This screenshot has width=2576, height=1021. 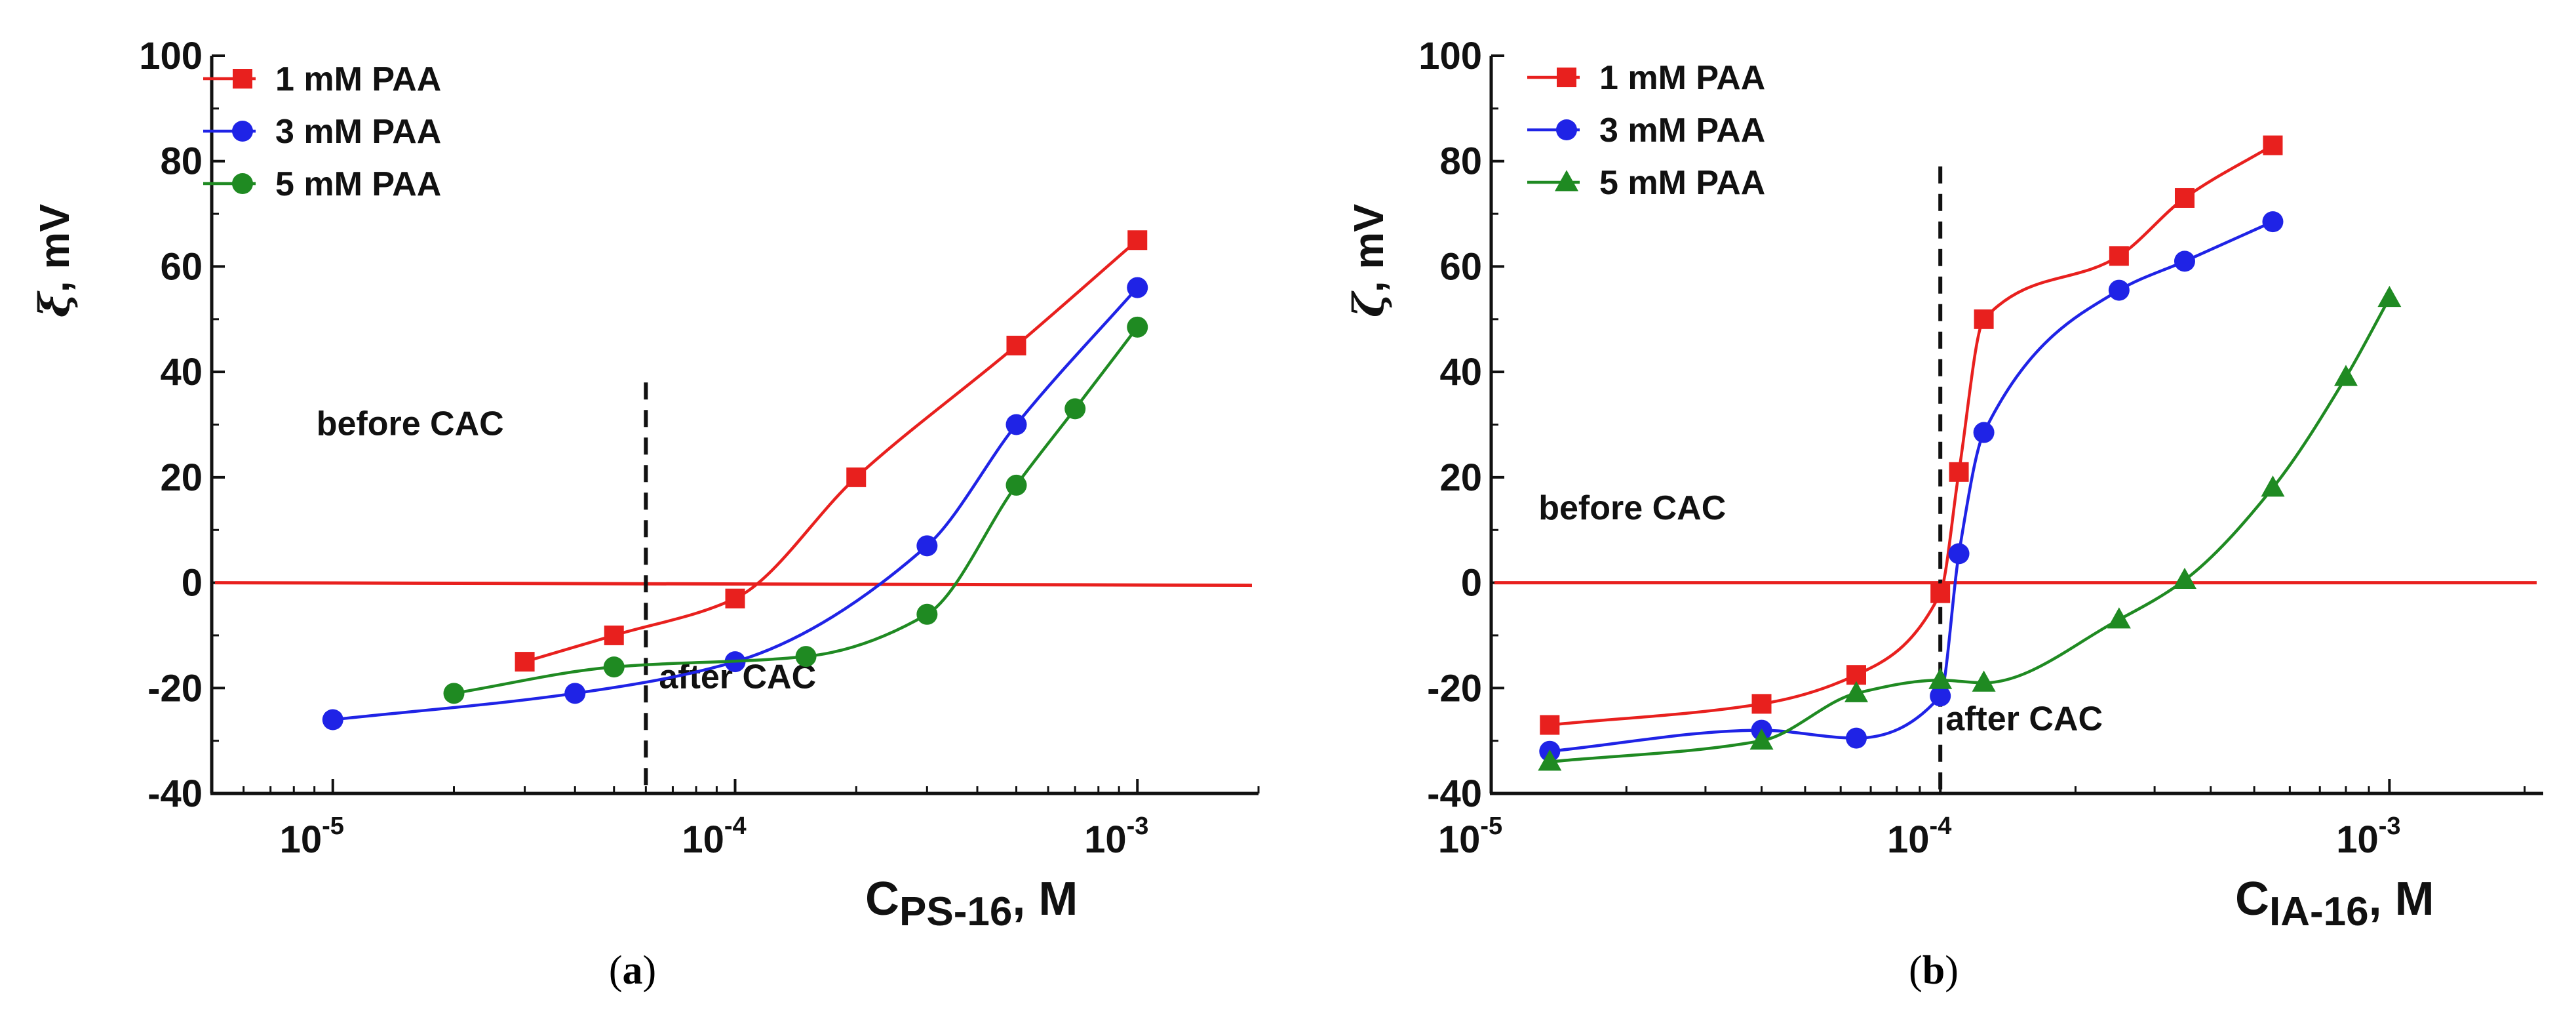 What do you see at coordinates (54, 260) in the screenshot?
I see `y-axis-title: ξ, mV` at bounding box center [54, 260].